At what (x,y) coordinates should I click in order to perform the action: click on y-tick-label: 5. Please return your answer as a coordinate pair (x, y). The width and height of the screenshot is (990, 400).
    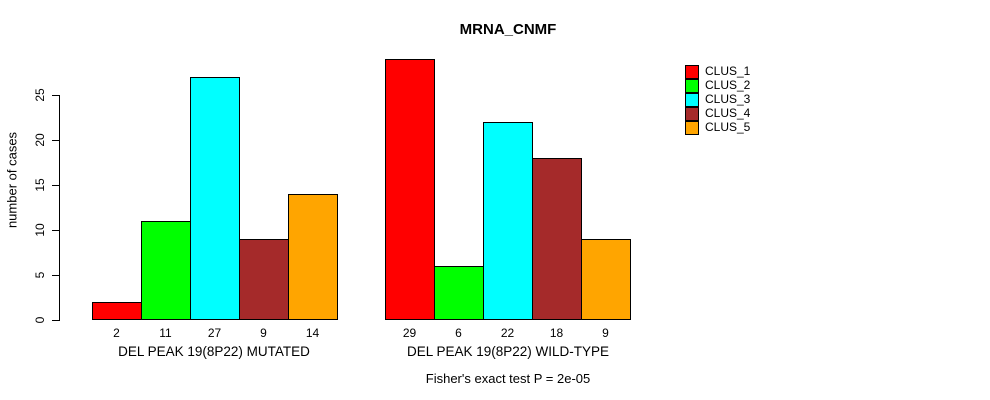
    Looking at the image, I should click on (40, 275).